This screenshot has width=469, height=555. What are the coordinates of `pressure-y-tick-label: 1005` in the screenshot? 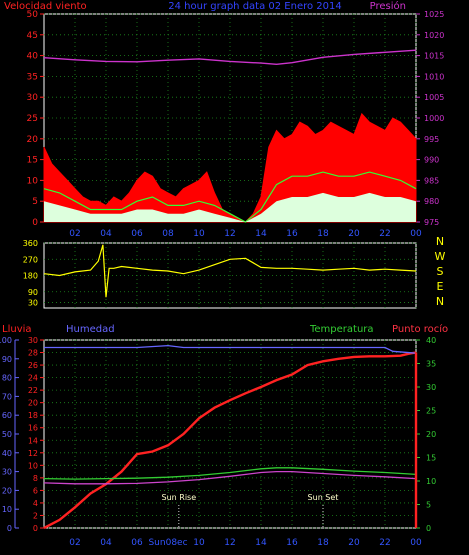 It's located at (434, 97).